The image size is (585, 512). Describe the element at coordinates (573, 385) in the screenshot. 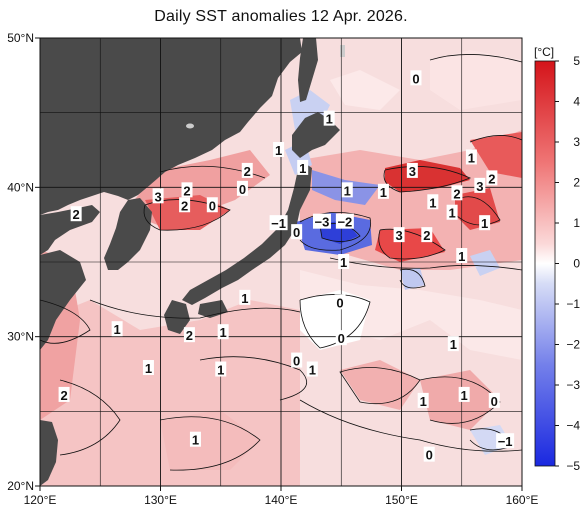

I see `colorbar-tick-label: −3` at that location.